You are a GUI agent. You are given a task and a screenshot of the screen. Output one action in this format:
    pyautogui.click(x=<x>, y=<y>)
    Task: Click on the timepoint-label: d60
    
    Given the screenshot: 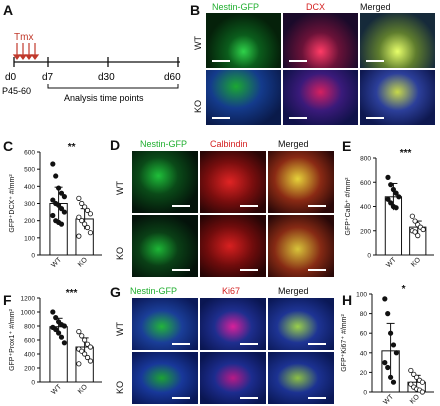 What is the action you would take?
    pyautogui.click(x=172, y=77)
    